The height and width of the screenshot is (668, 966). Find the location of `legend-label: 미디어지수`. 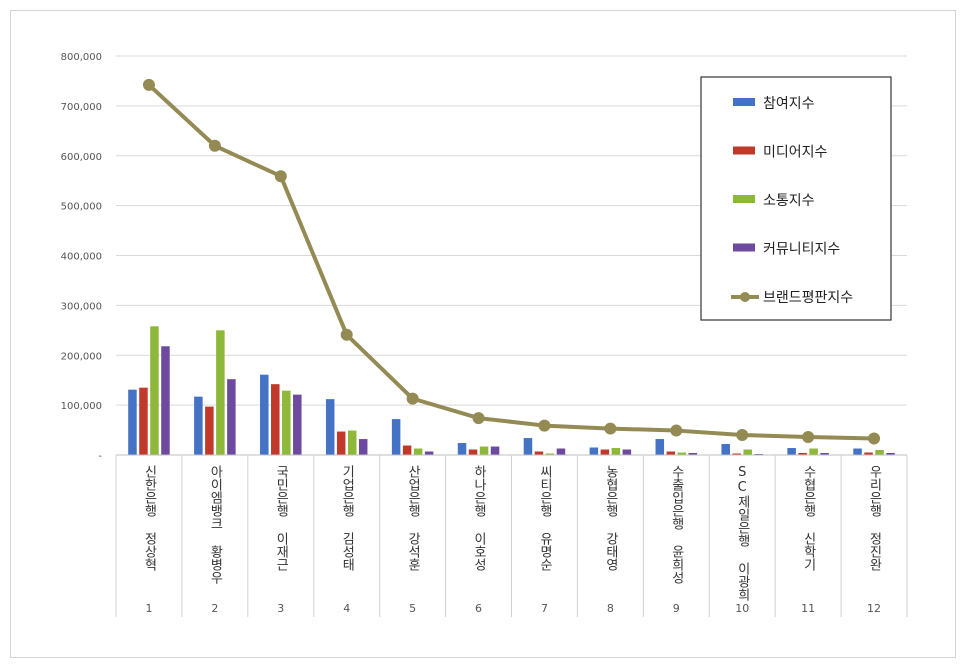

legend-label: 미디어지수 is located at coordinates (795, 153).